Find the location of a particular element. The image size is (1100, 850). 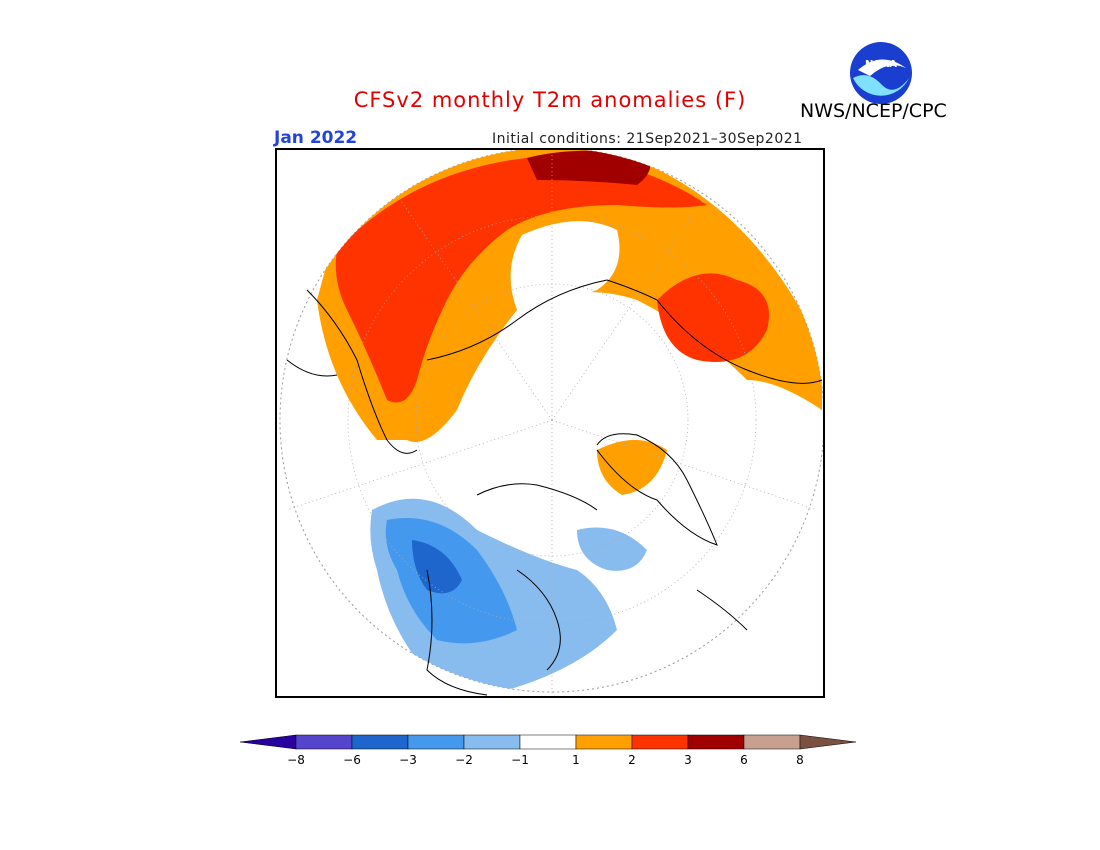

legend-arrow-low is located at coordinates (268, 742).